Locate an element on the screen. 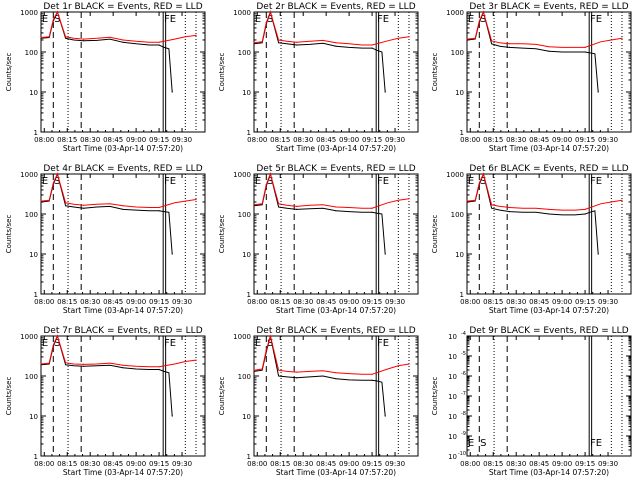 The height and width of the screenshot is (480, 640). chart-title: Det 4r BLACK = Events, RED = LLD is located at coordinates (122, 169).